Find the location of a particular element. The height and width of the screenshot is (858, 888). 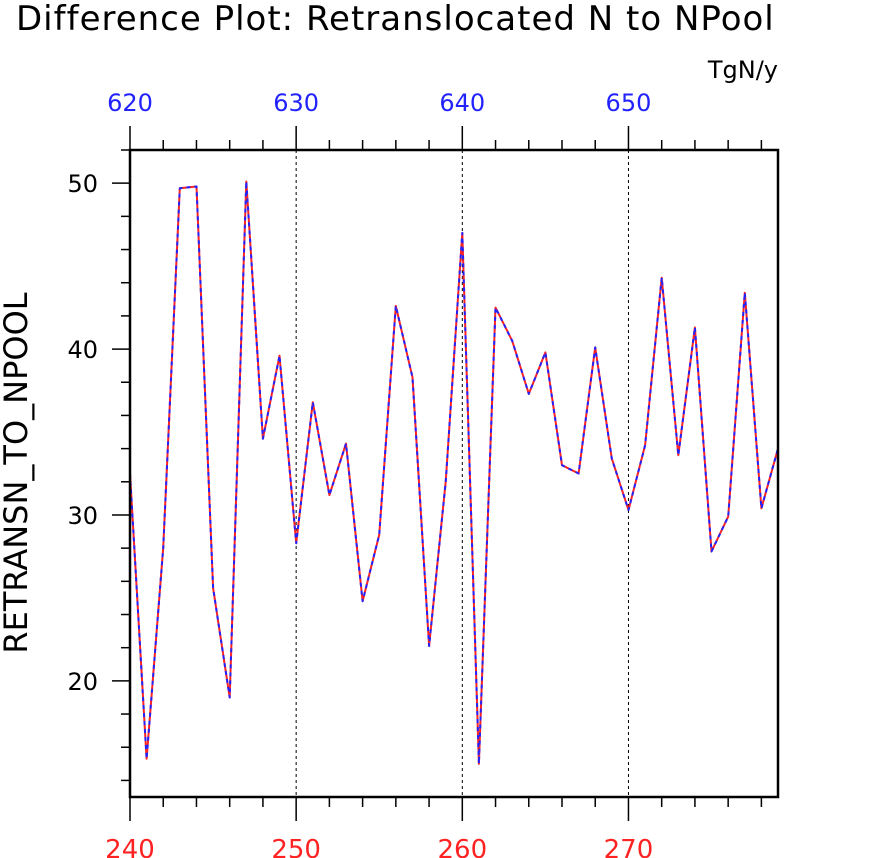

x-tick-label-bottom: 240 is located at coordinates (130, 846).